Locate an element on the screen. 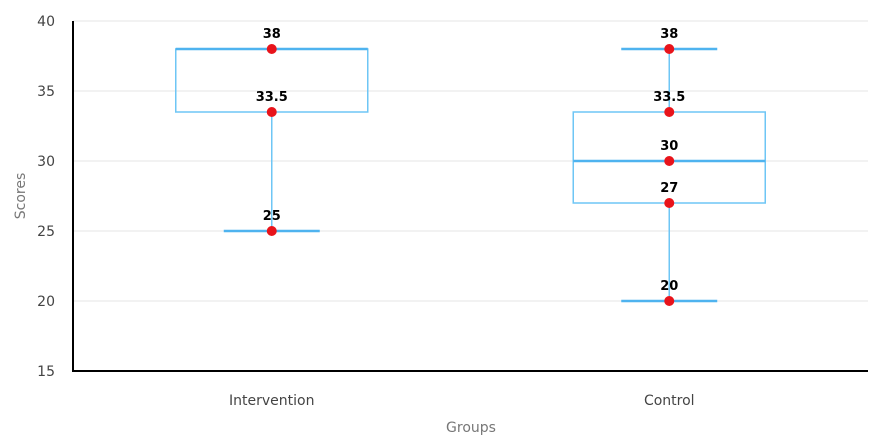 The height and width of the screenshot is (440, 891). x-tick-label-control: Control is located at coordinates (669, 401).